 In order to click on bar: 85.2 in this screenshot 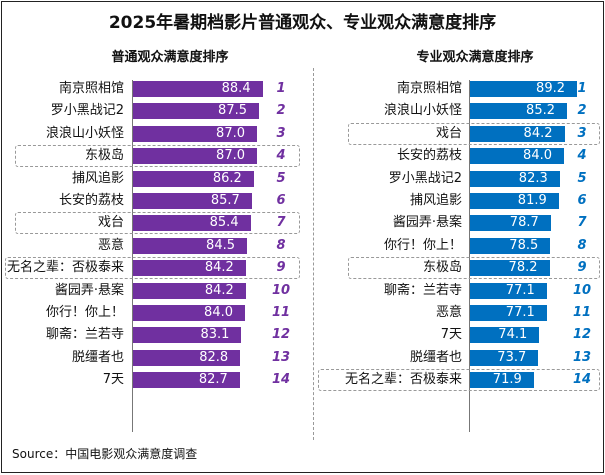, I will do `click(518, 111)`.